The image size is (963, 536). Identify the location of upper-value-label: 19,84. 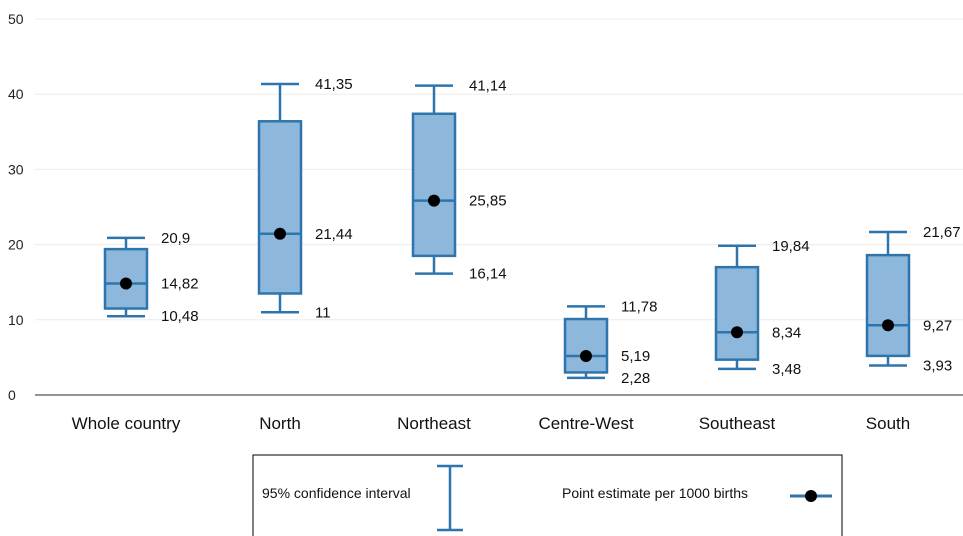
(791, 246).